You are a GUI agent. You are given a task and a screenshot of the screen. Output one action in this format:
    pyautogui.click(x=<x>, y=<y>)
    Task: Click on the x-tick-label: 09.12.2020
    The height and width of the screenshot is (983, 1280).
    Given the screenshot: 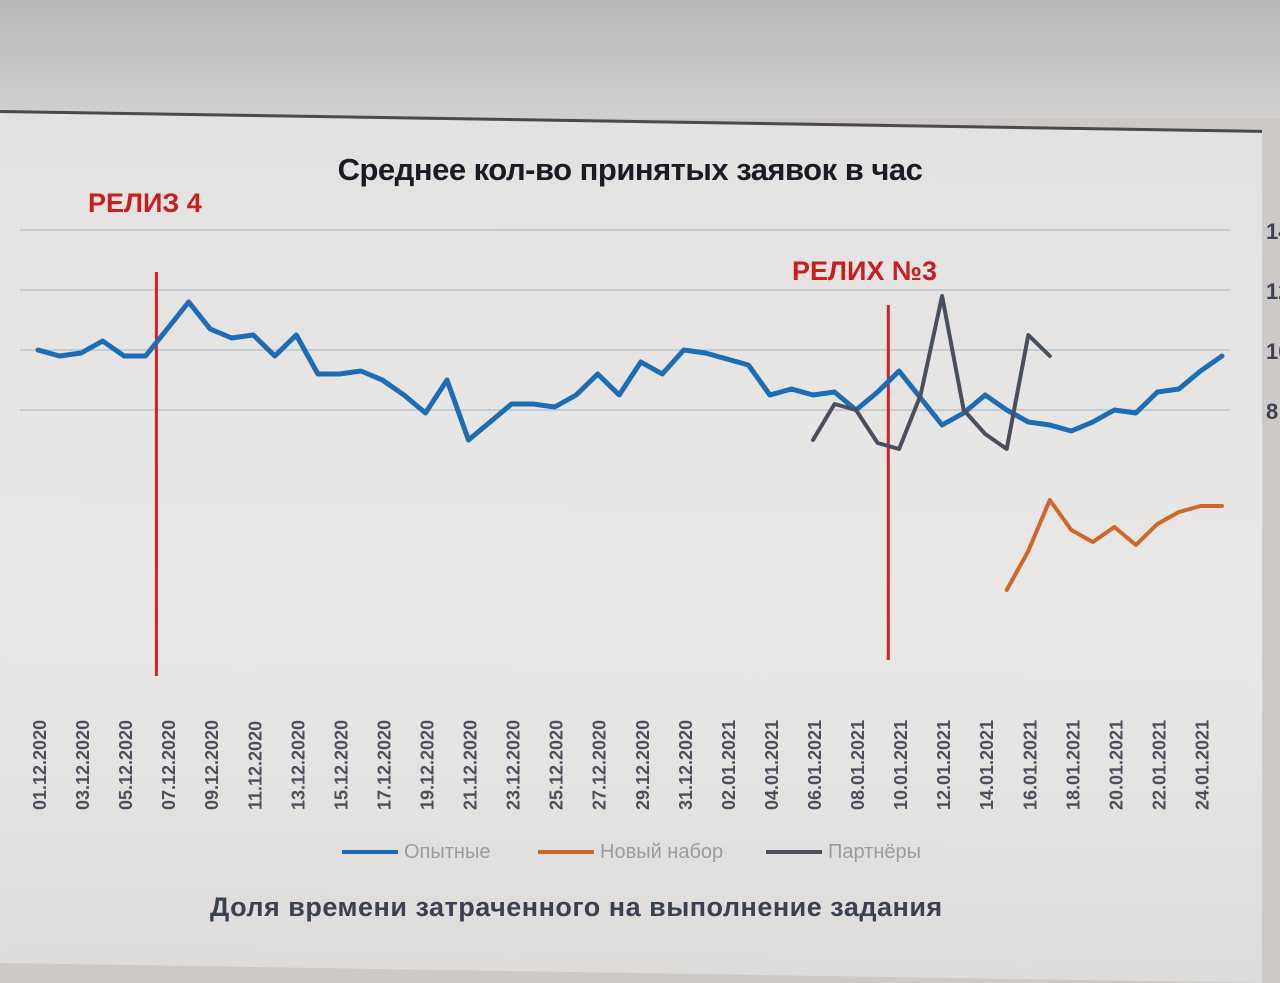 What is the action you would take?
    pyautogui.click(x=212, y=765)
    